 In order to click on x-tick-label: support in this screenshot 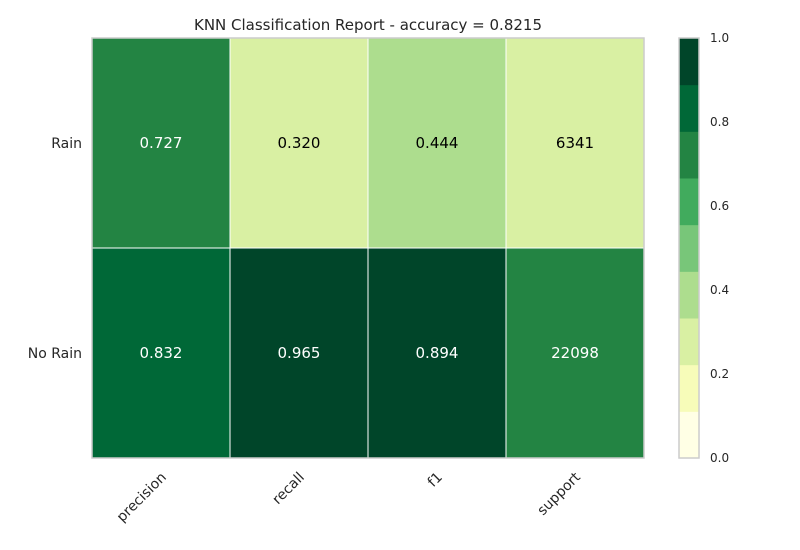, I will do `click(559, 494)`.